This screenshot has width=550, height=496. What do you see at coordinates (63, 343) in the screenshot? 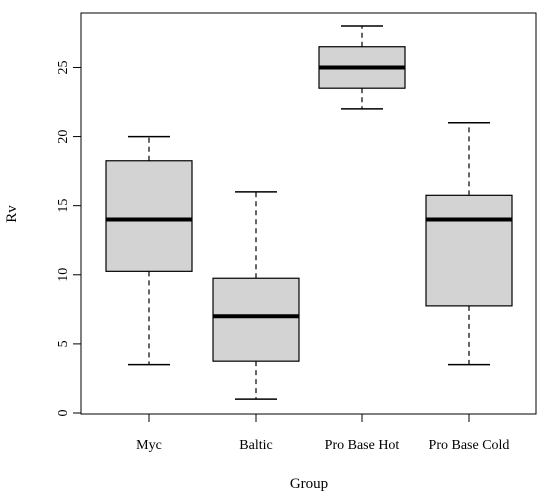
I see `y-tick-label: 5` at bounding box center [63, 343].